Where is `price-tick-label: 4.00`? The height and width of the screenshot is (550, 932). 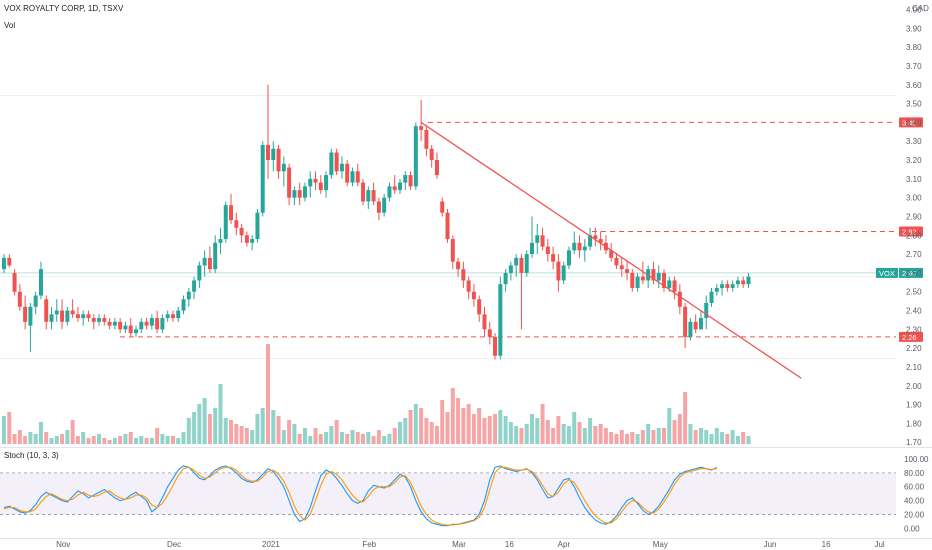
price-tick-label: 4.00 is located at coordinates (914, 10).